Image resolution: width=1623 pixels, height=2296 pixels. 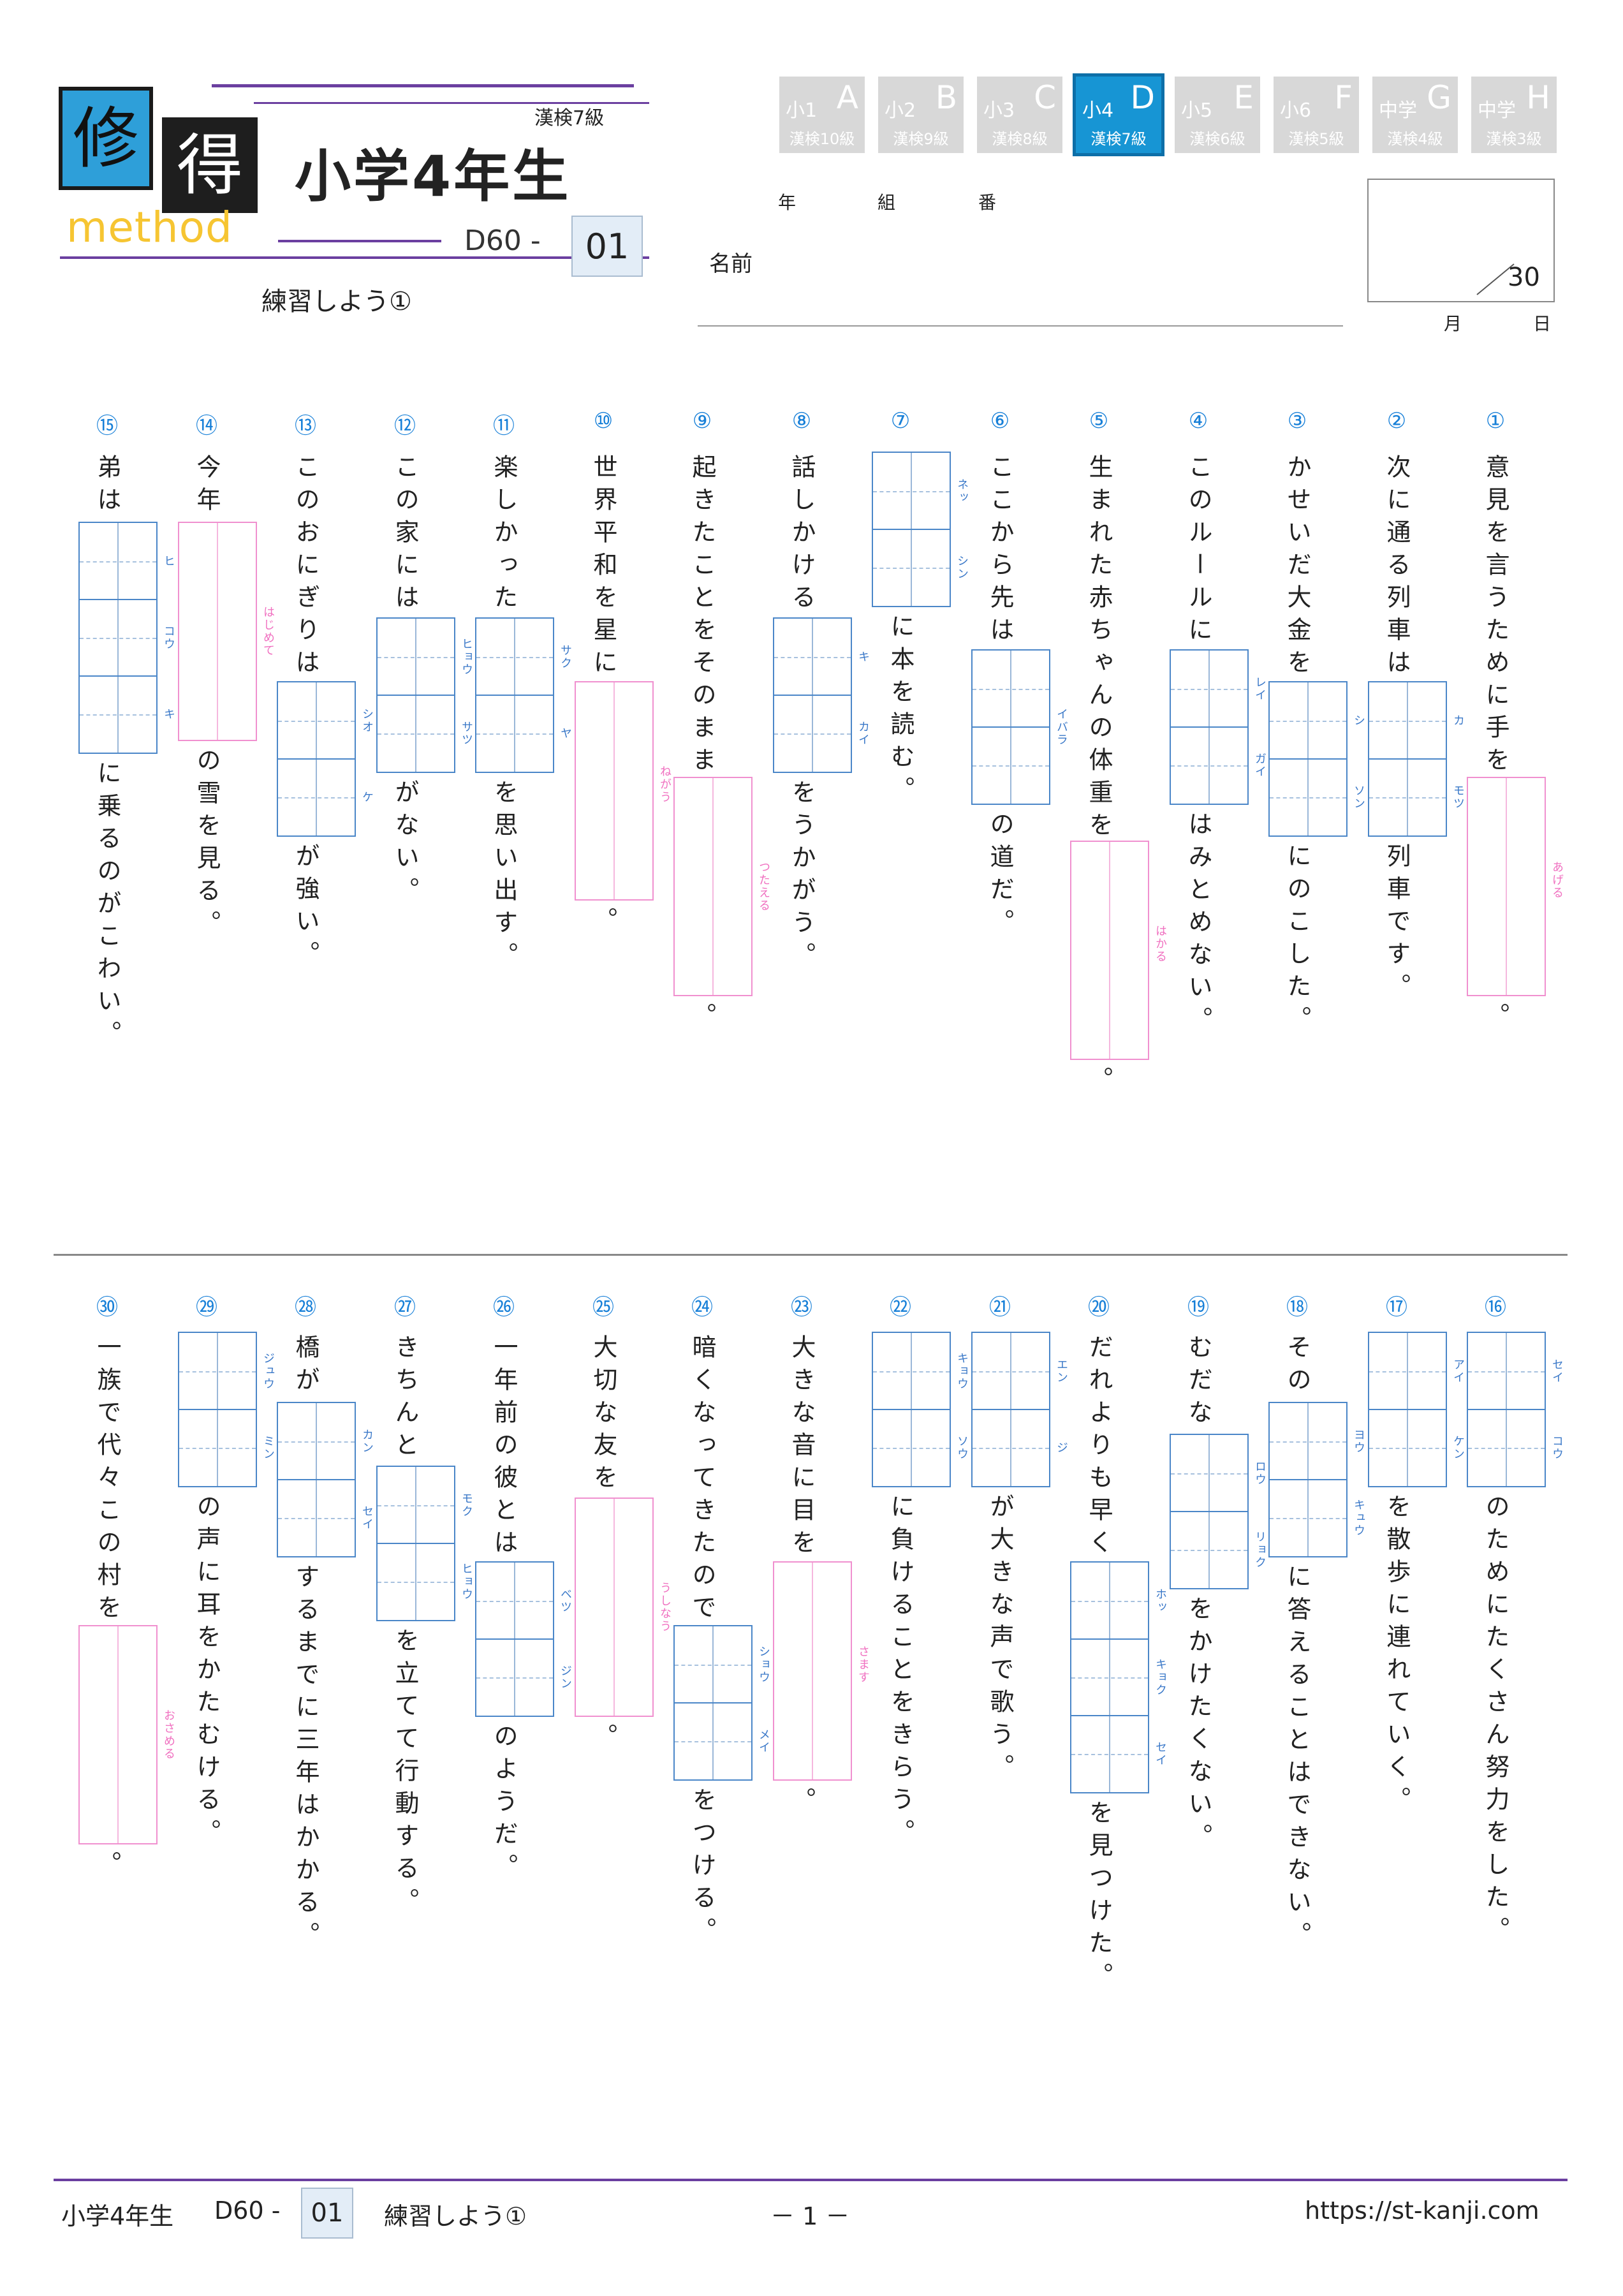 What do you see at coordinates (1020, 326) in the screenshot?
I see `name-line` at bounding box center [1020, 326].